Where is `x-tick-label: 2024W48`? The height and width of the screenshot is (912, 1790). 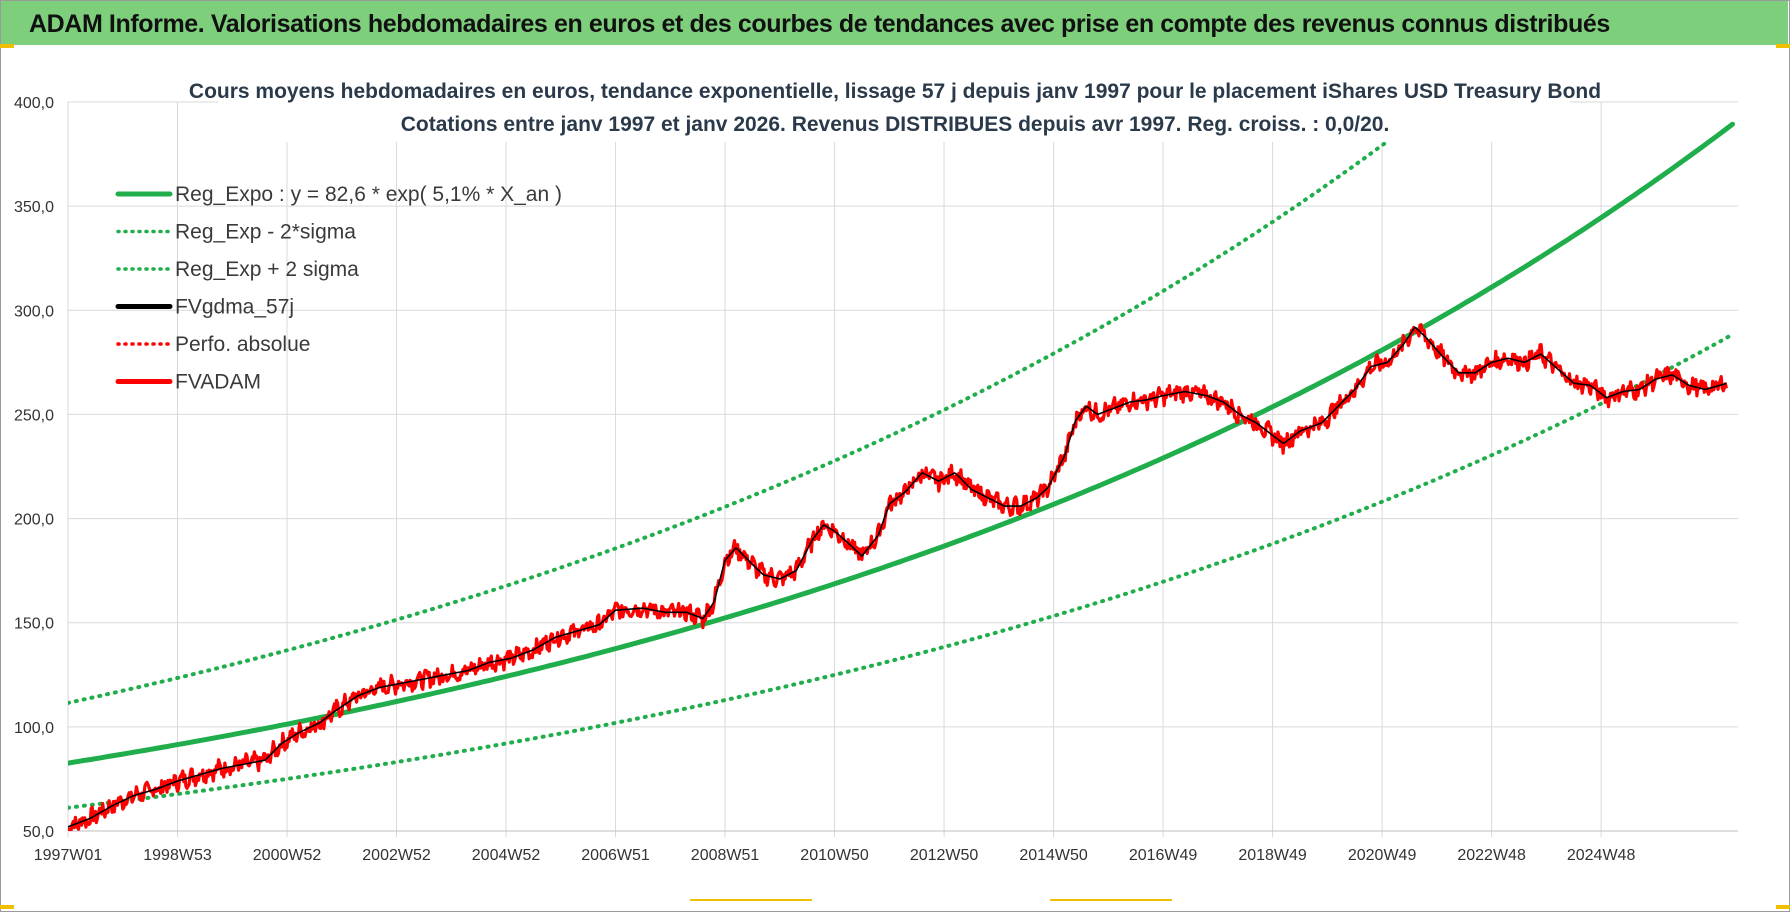
x-tick-label: 2024W48 is located at coordinates (1601, 855).